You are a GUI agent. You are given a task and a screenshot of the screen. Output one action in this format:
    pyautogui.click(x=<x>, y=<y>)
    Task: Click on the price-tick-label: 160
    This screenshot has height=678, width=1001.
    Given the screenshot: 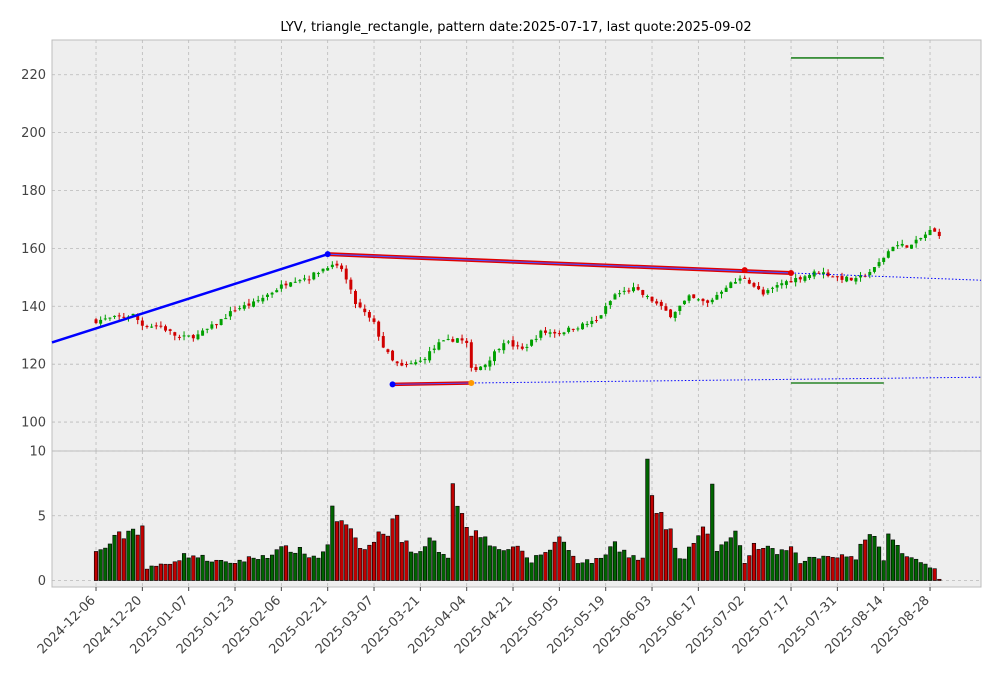 What is the action you would take?
    pyautogui.click(x=33, y=249)
    